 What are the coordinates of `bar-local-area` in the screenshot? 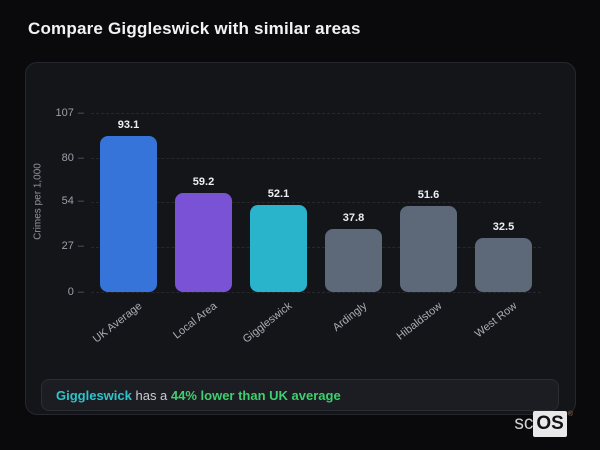 It's located at (203, 242).